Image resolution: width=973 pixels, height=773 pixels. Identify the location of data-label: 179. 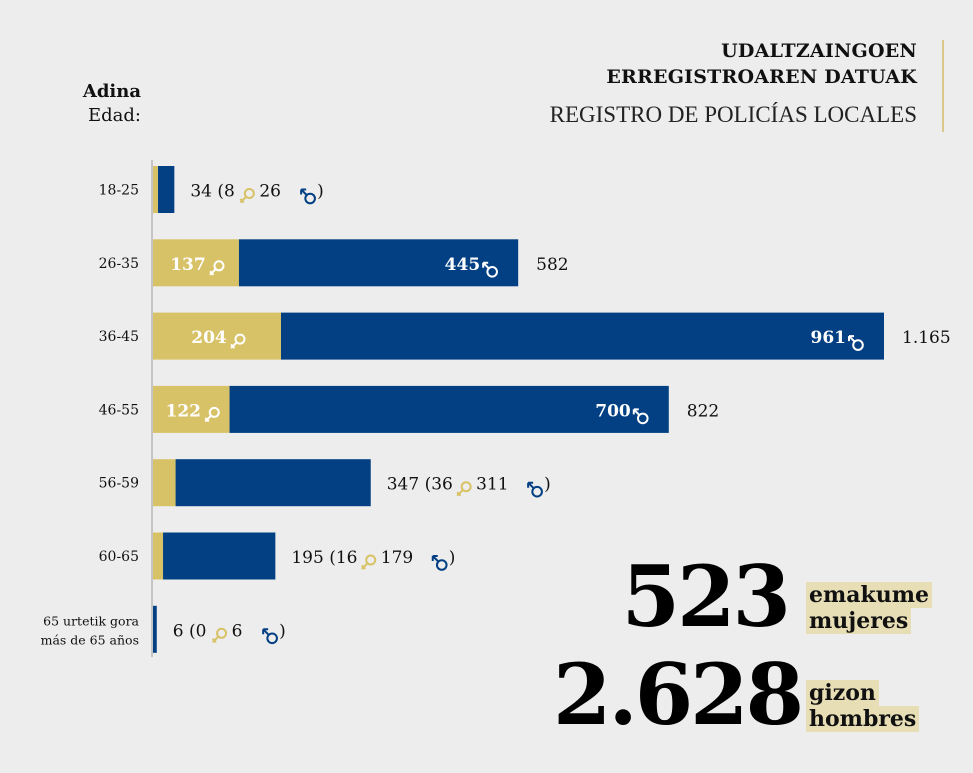
(397, 558).